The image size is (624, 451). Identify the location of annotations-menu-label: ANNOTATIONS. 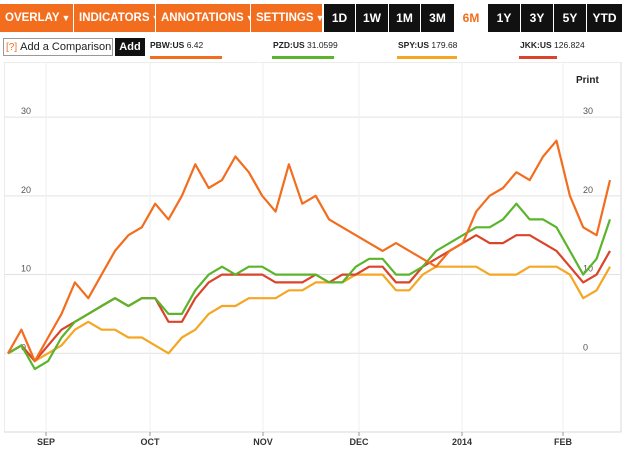
(202, 18).